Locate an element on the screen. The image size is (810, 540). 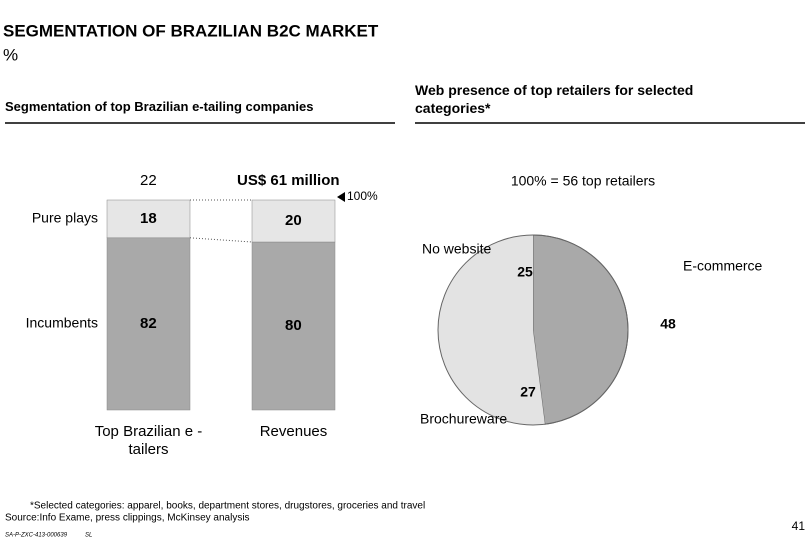
series-label: Incumbents is located at coordinates (62, 323).